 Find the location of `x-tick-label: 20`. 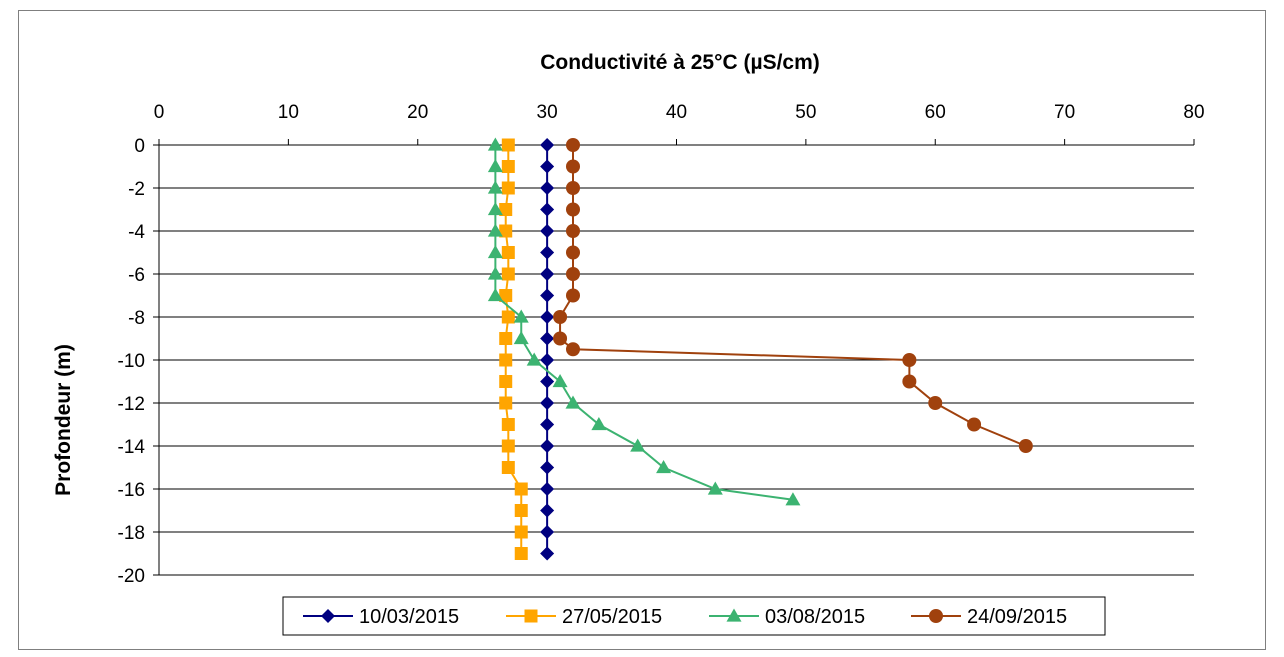

x-tick-label: 20 is located at coordinates (417, 112).